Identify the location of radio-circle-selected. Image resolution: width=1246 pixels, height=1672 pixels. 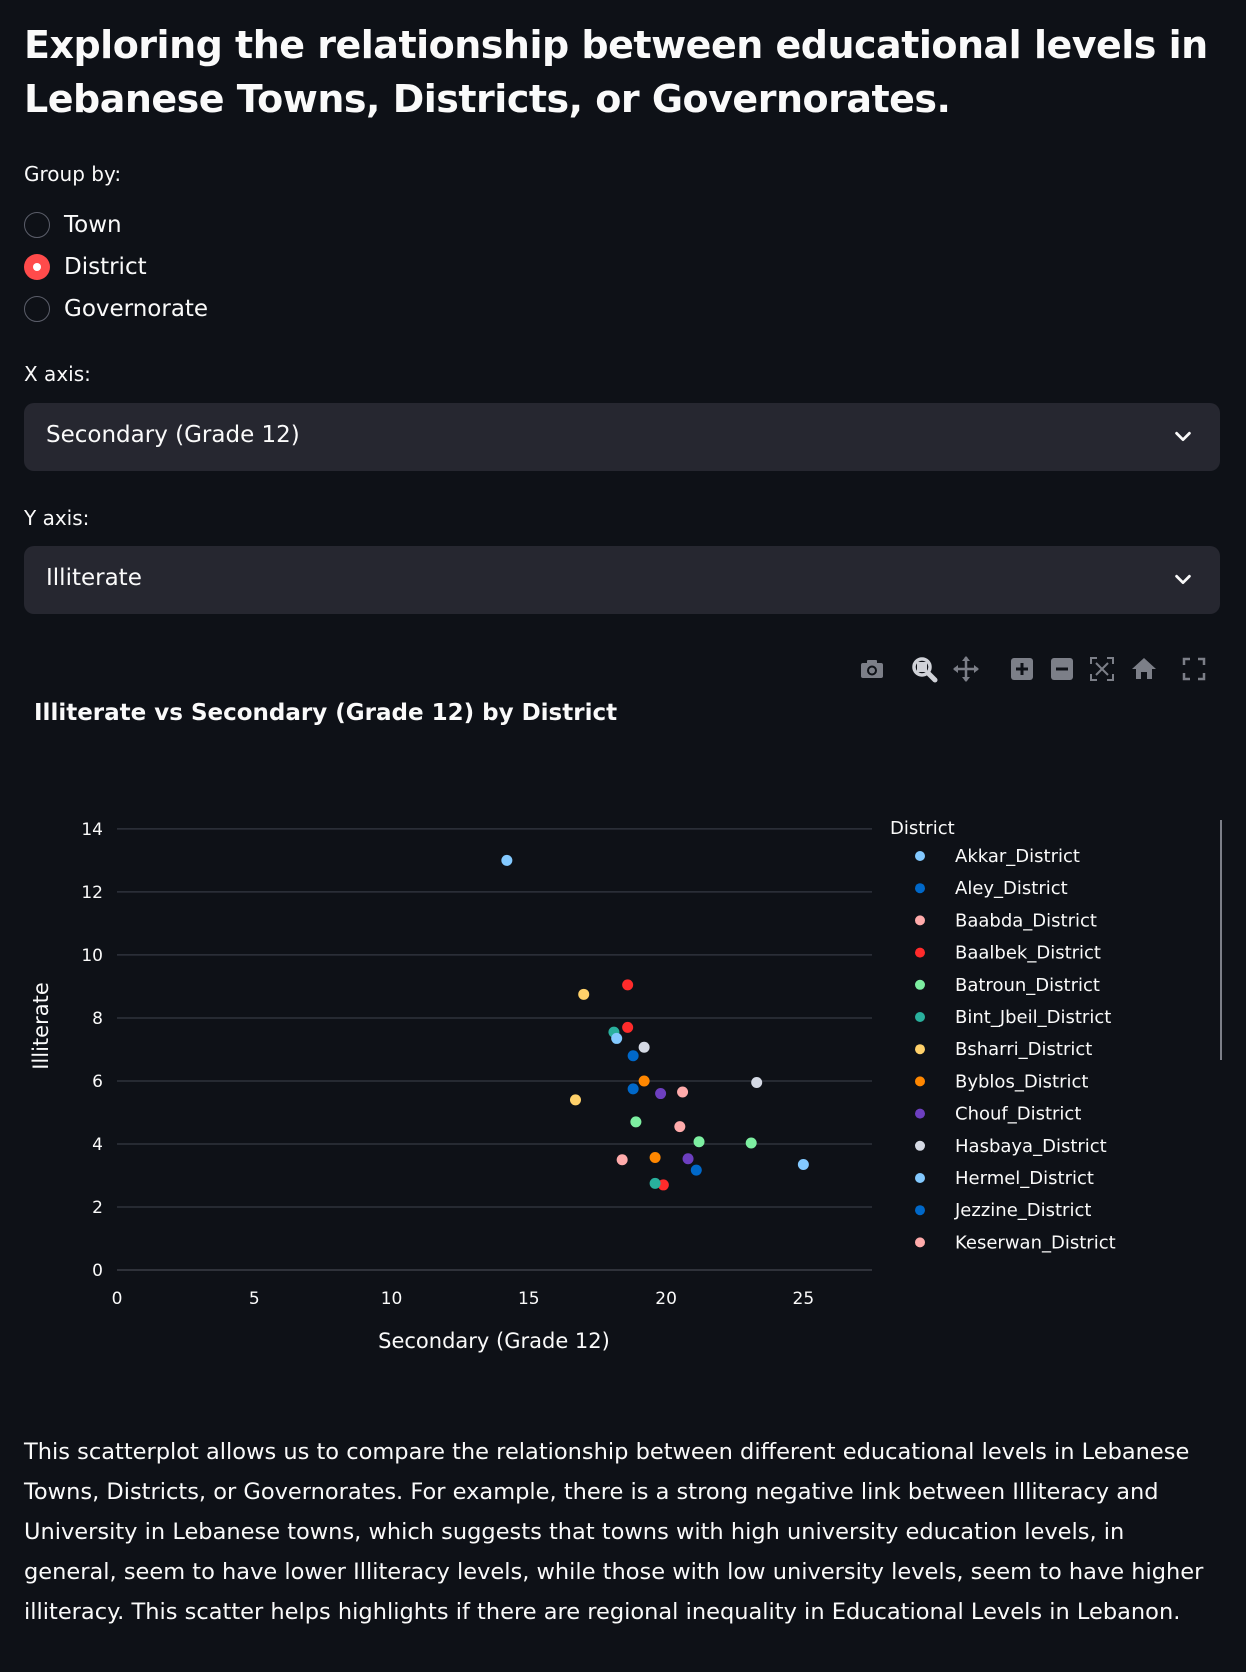
(37, 267).